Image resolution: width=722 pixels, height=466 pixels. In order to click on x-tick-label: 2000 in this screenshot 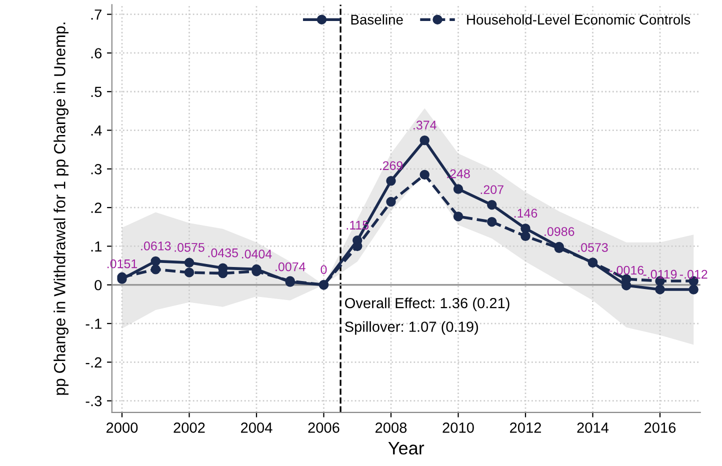, I will do `click(122, 427)`.